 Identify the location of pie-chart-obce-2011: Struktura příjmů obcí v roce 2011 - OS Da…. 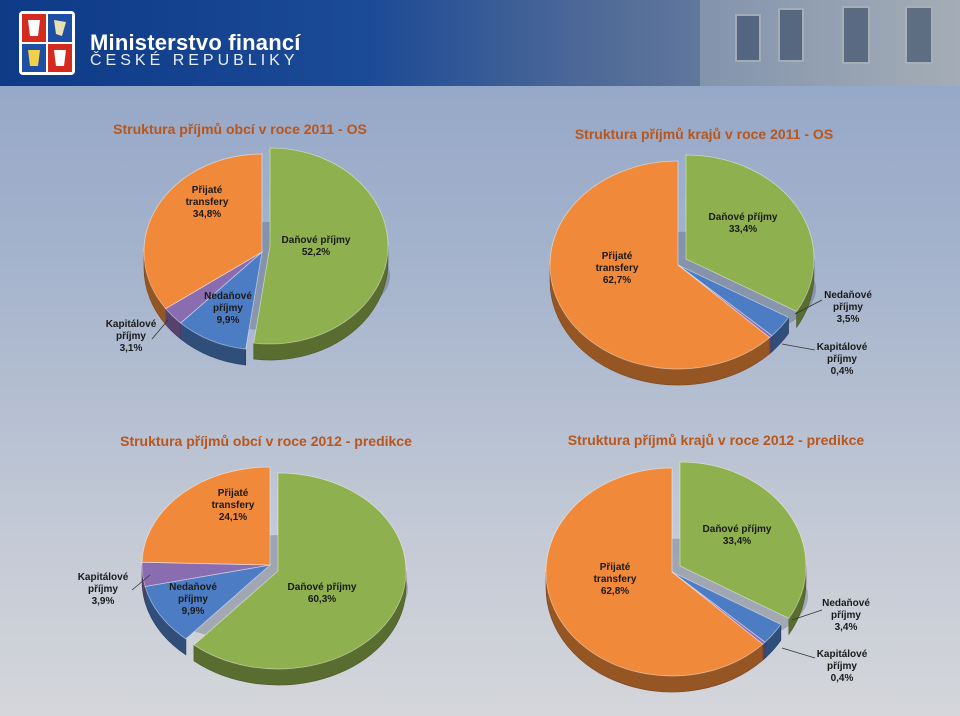
(248, 243).